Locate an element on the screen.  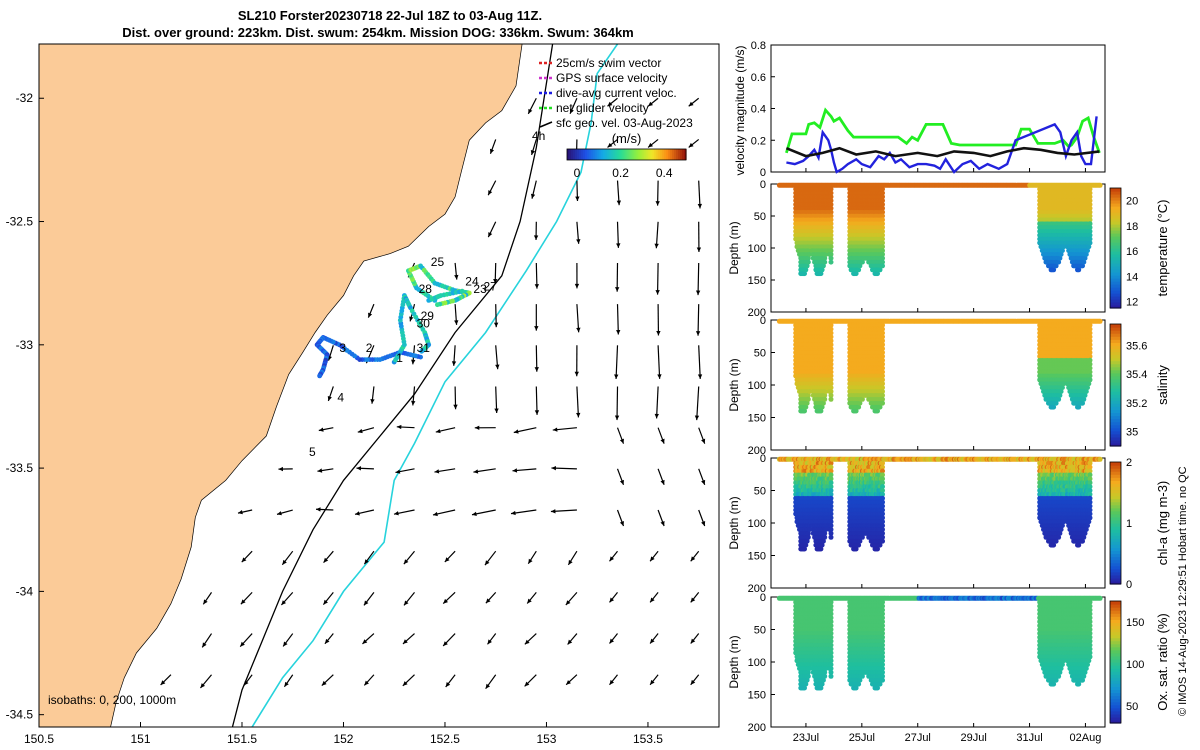
track-day-label: 25 is located at coordinates (438, 262).